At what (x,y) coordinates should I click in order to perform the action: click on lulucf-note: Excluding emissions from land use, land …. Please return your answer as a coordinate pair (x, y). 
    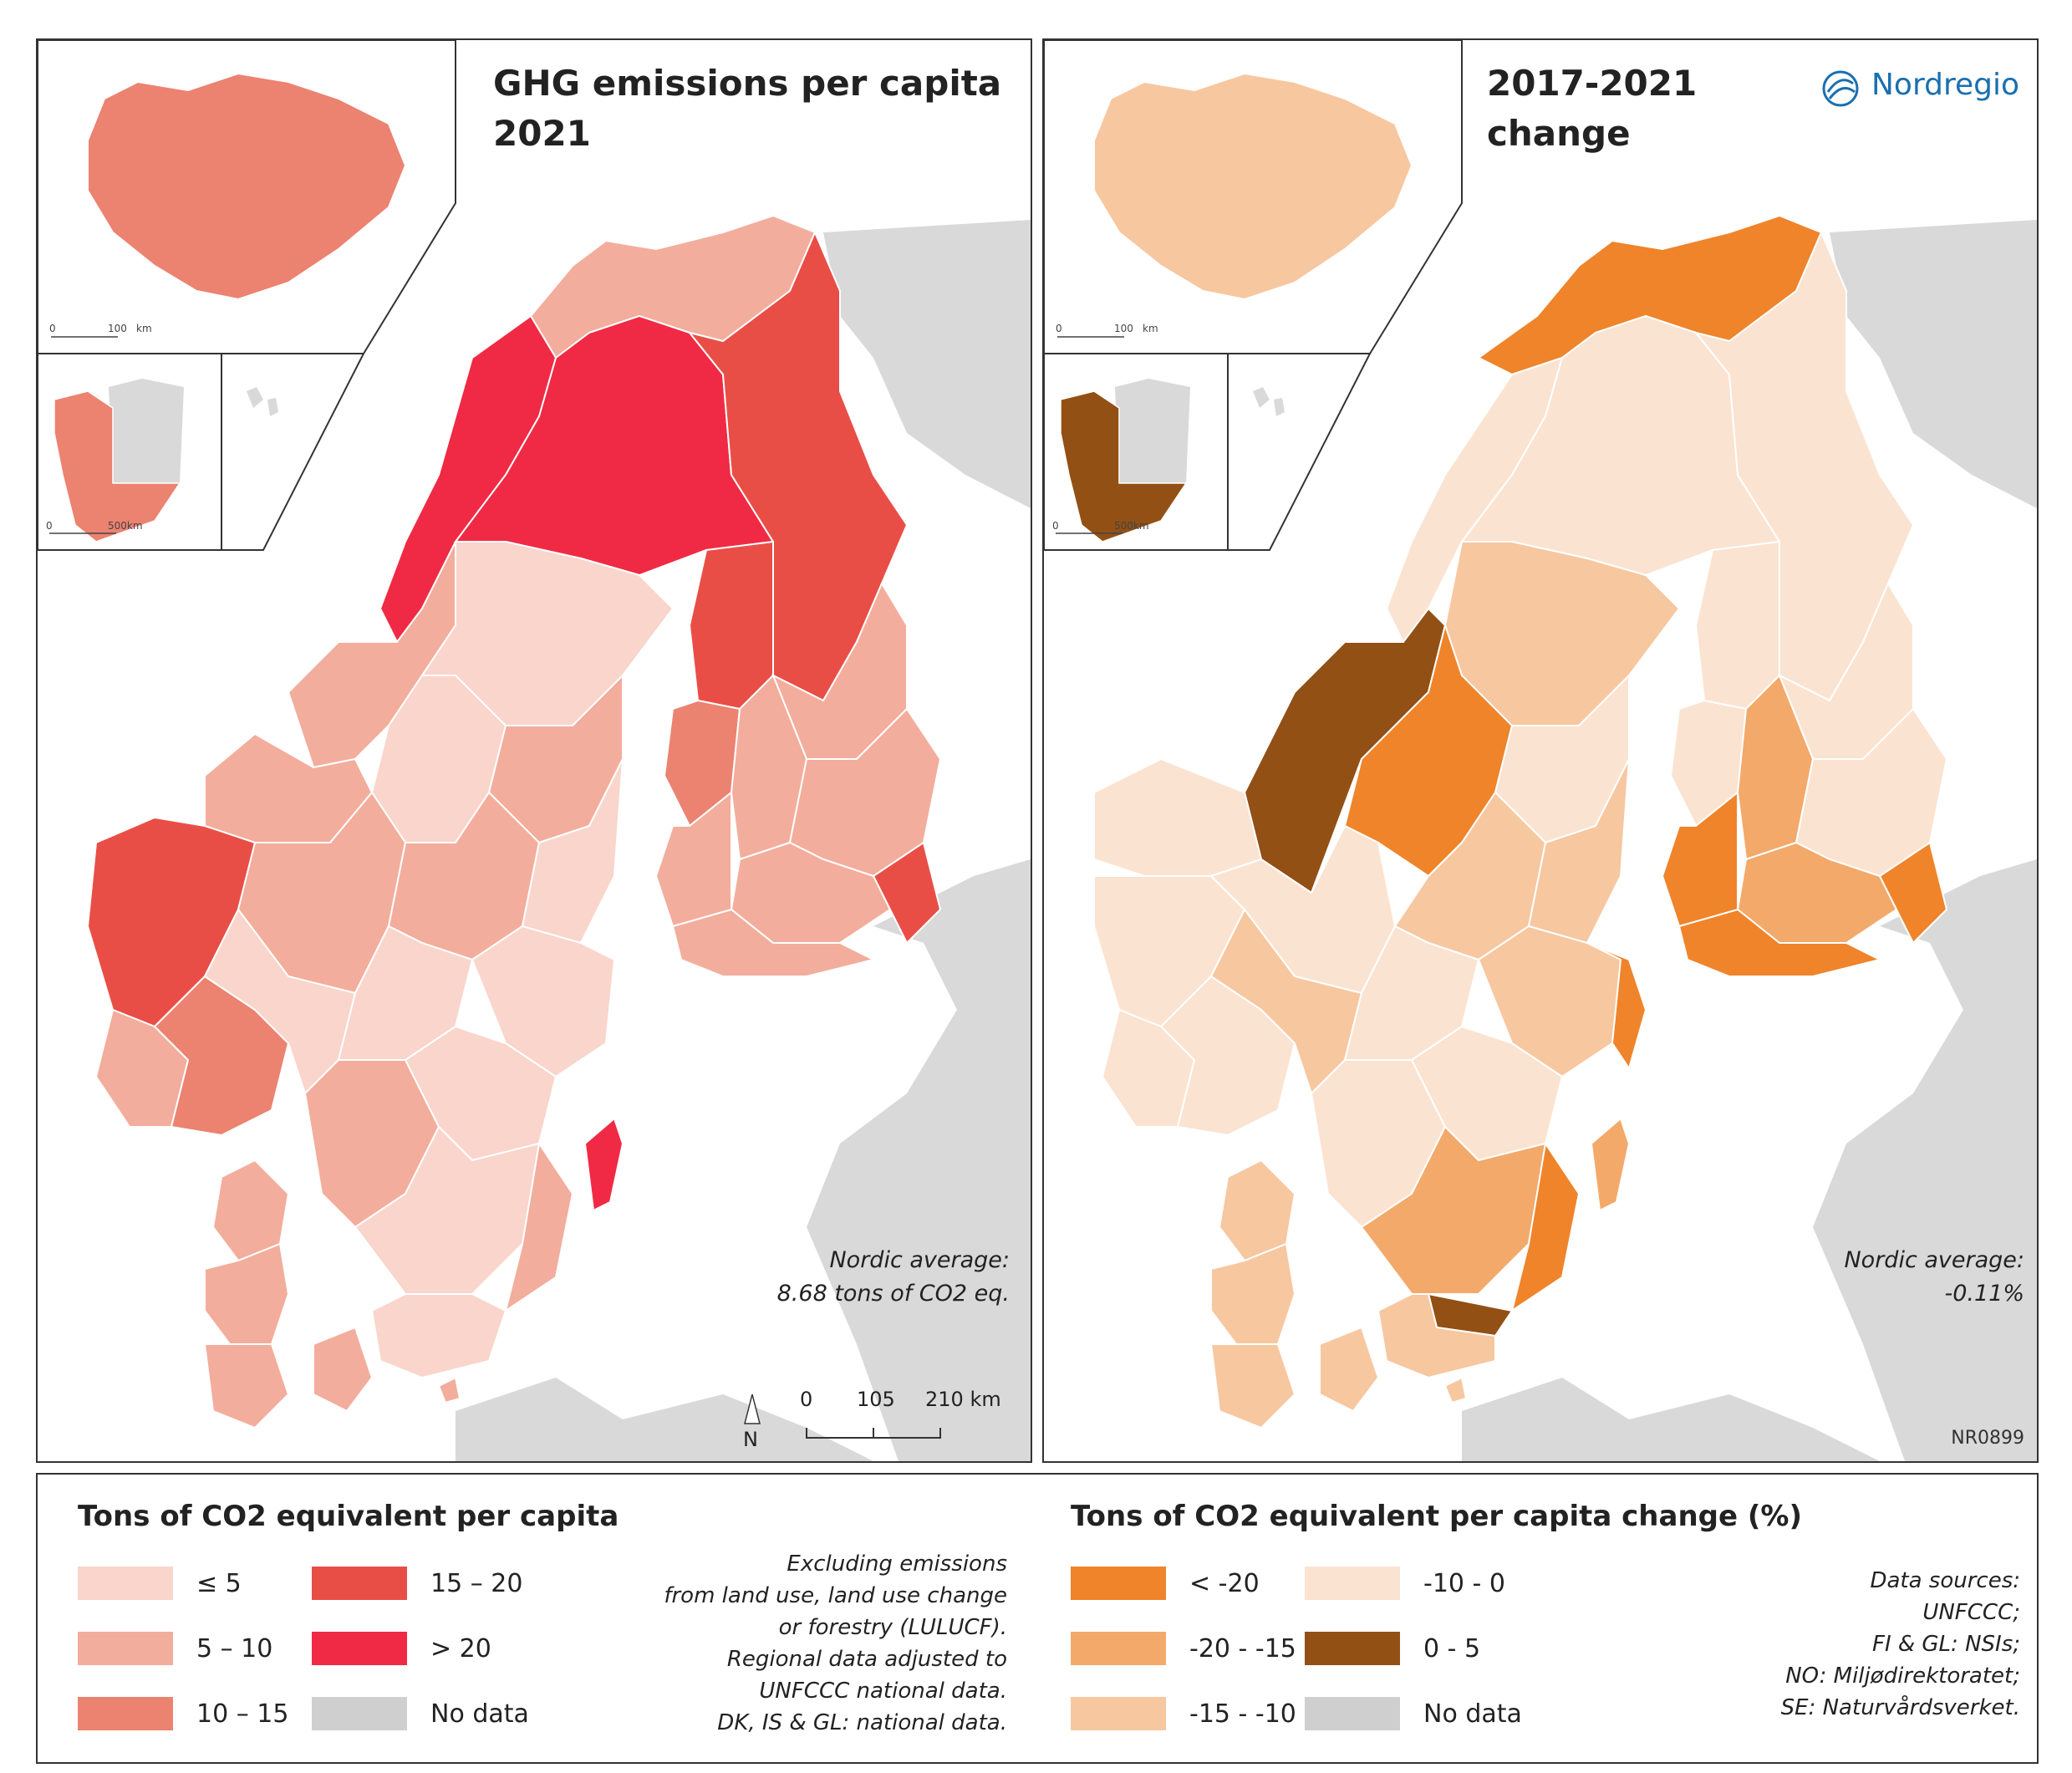
    Looking at the image, I should click on (835, 1643).